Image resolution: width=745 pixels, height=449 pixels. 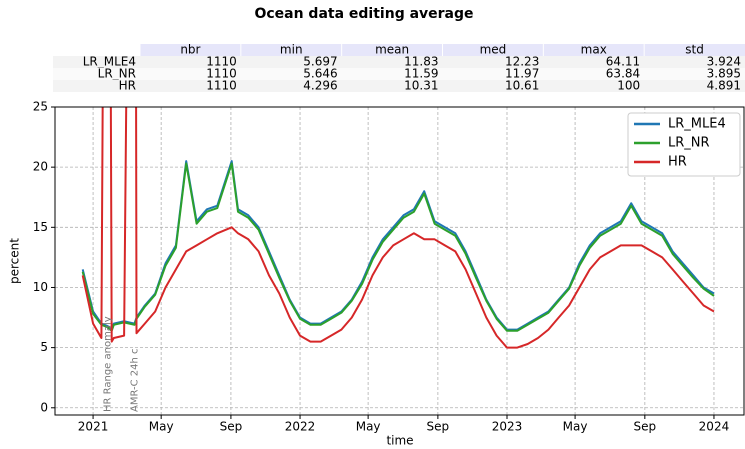 I want to click on x-axis-label: time, so click(x=399, y=441).